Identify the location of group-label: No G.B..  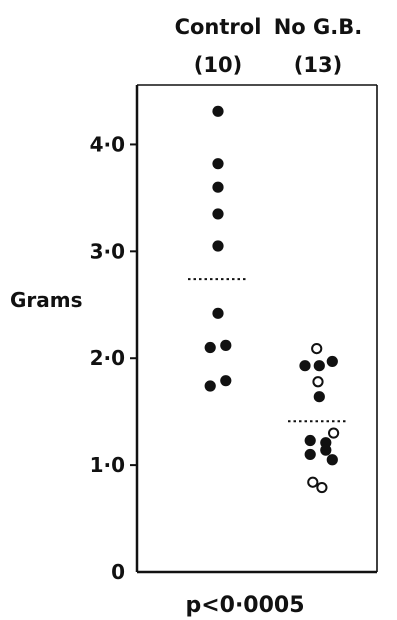
(318, 27).